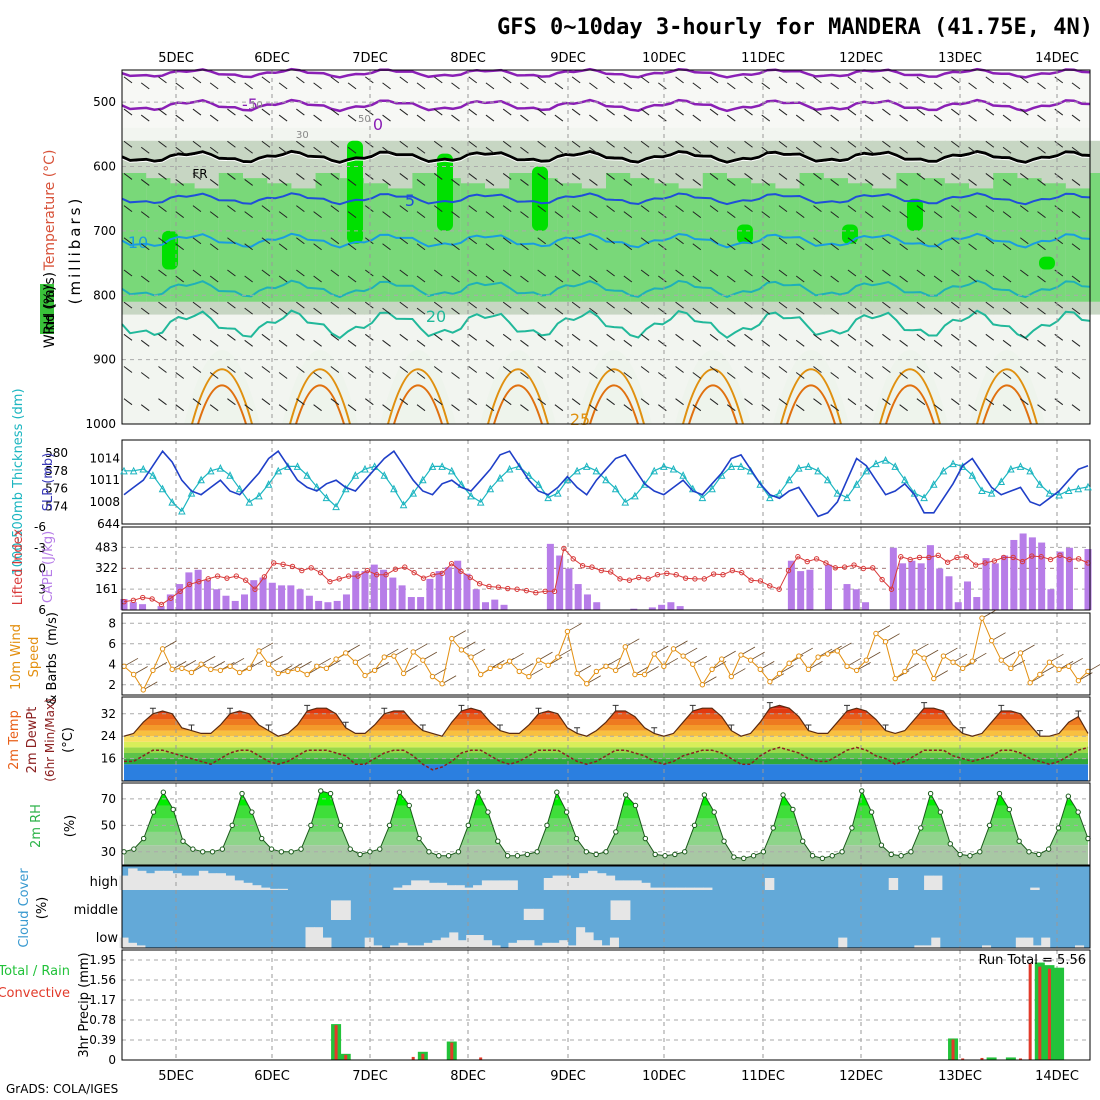 The width and height of the screenshot is (1100, 1100). What do you see at coordinates (191, 727) in the screenshot?
I see `temp-minmax-bar` at bounding box center [191, 727].